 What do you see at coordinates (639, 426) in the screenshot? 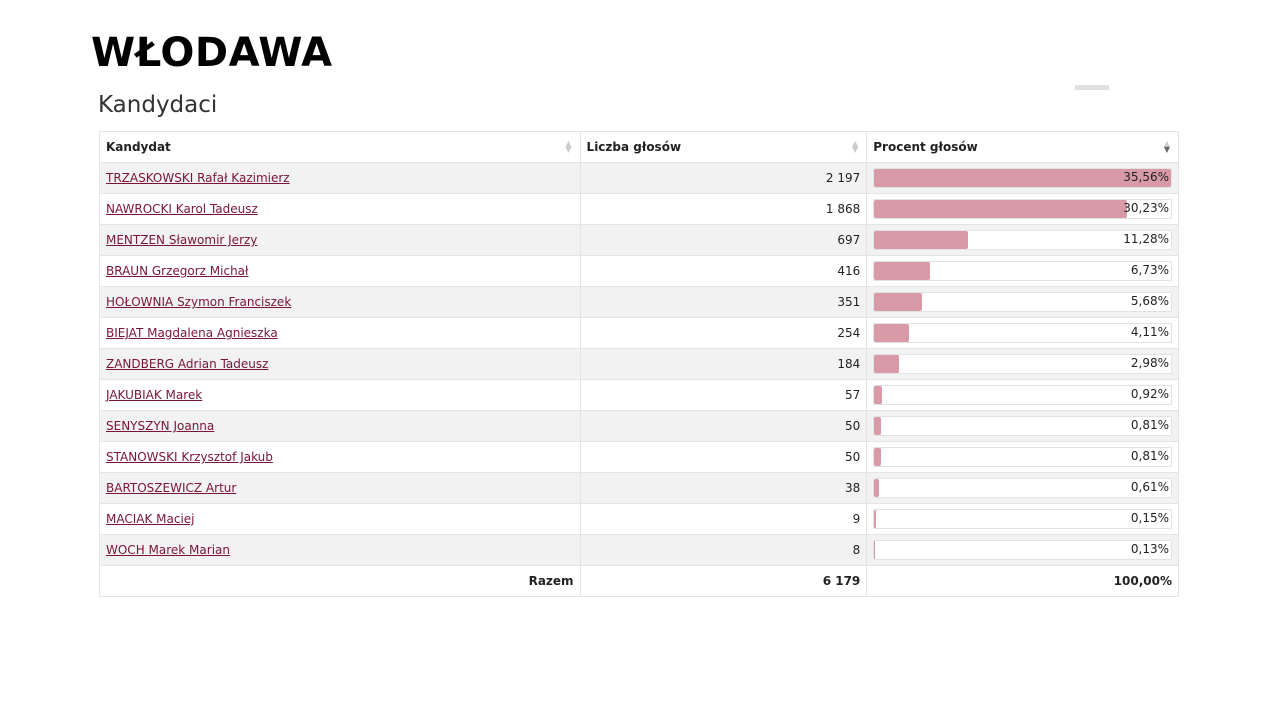
I see `table-row: SENYSZYN Joanna 50 0,81%` at bounding box center [639, 426].